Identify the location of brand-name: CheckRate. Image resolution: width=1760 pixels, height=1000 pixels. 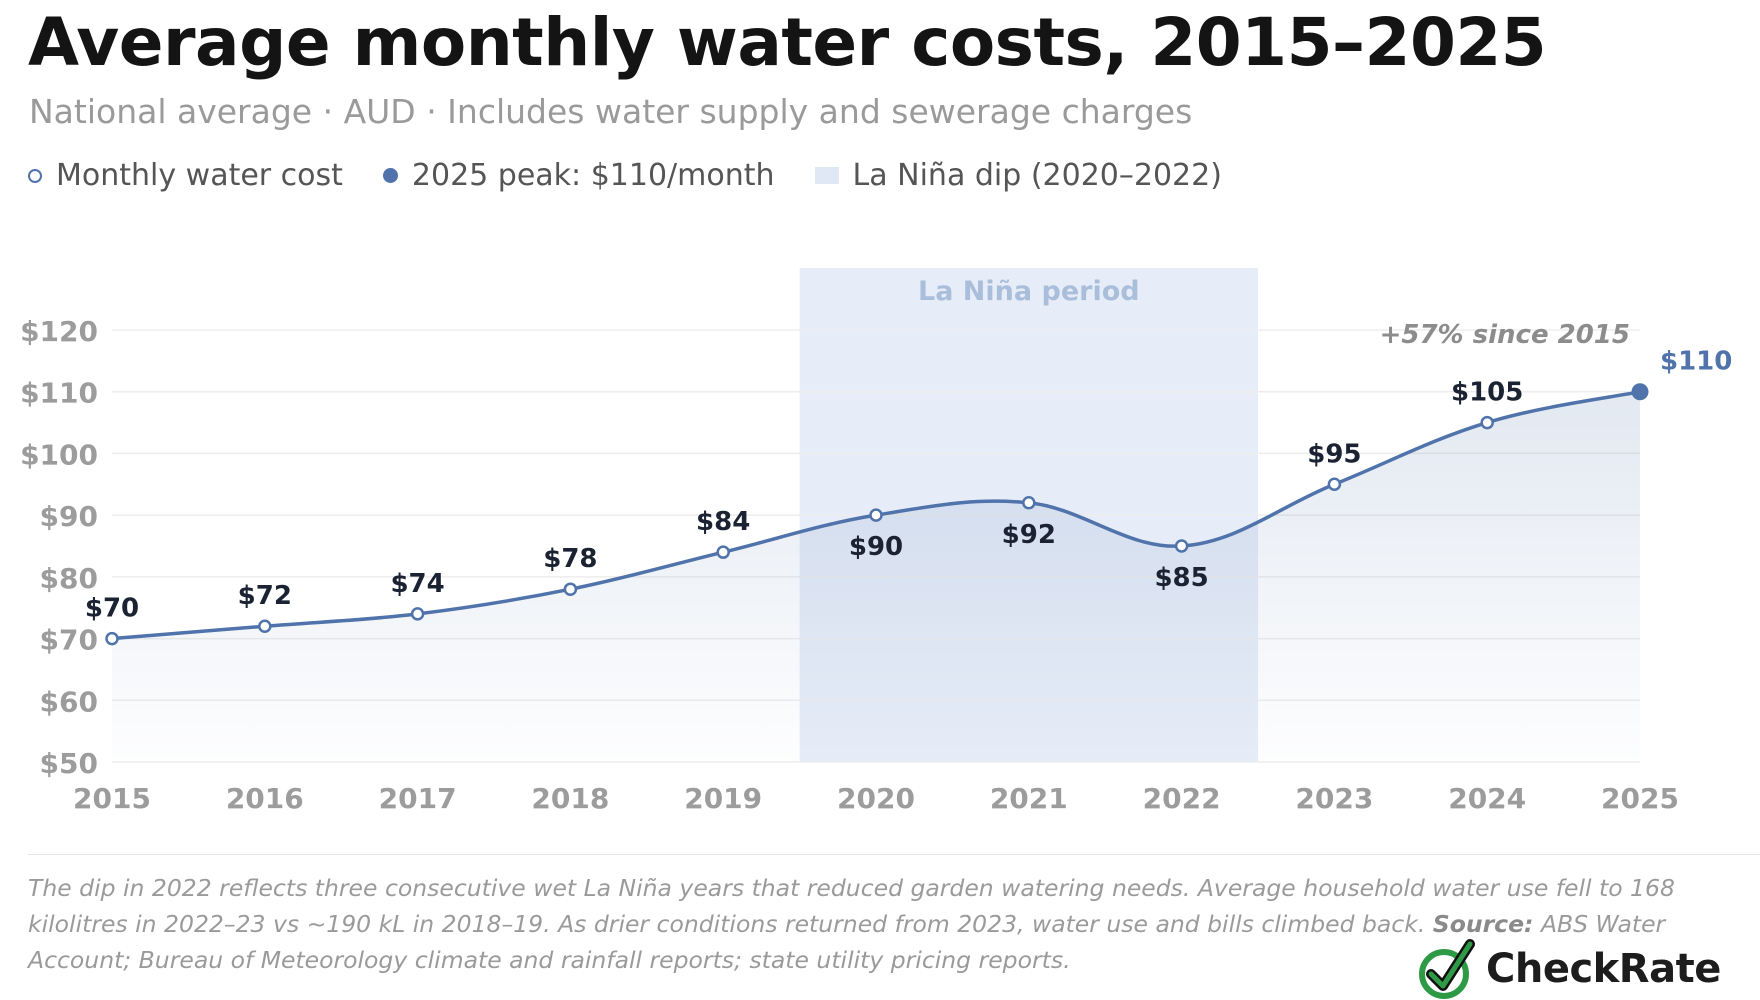
(1603, 969).